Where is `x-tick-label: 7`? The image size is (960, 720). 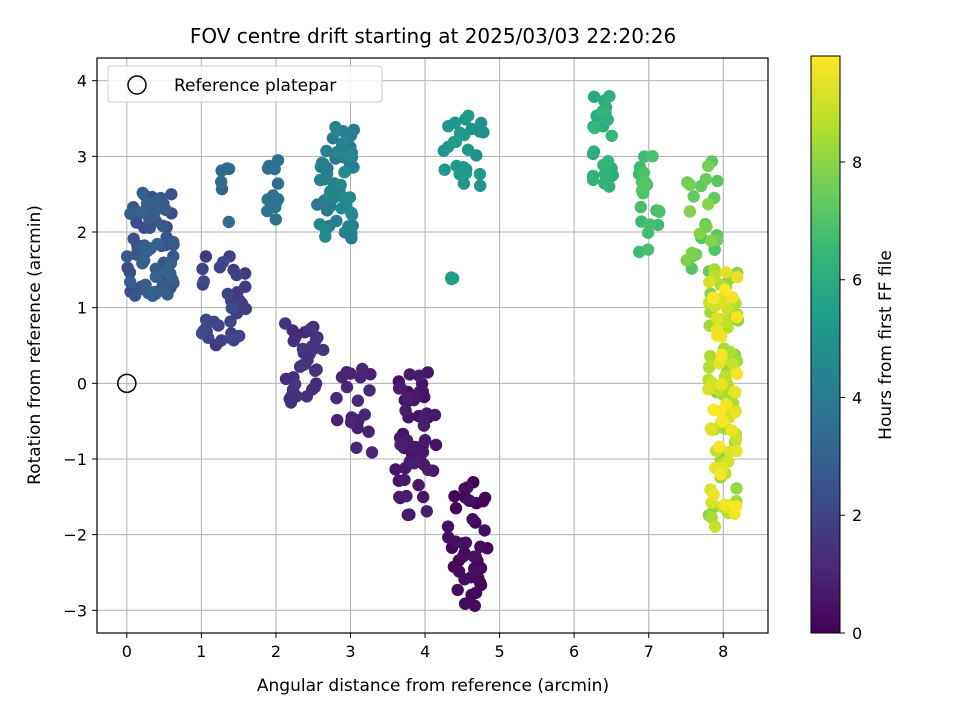
x-tick-label: 7 is located at coordinates (649, 651).